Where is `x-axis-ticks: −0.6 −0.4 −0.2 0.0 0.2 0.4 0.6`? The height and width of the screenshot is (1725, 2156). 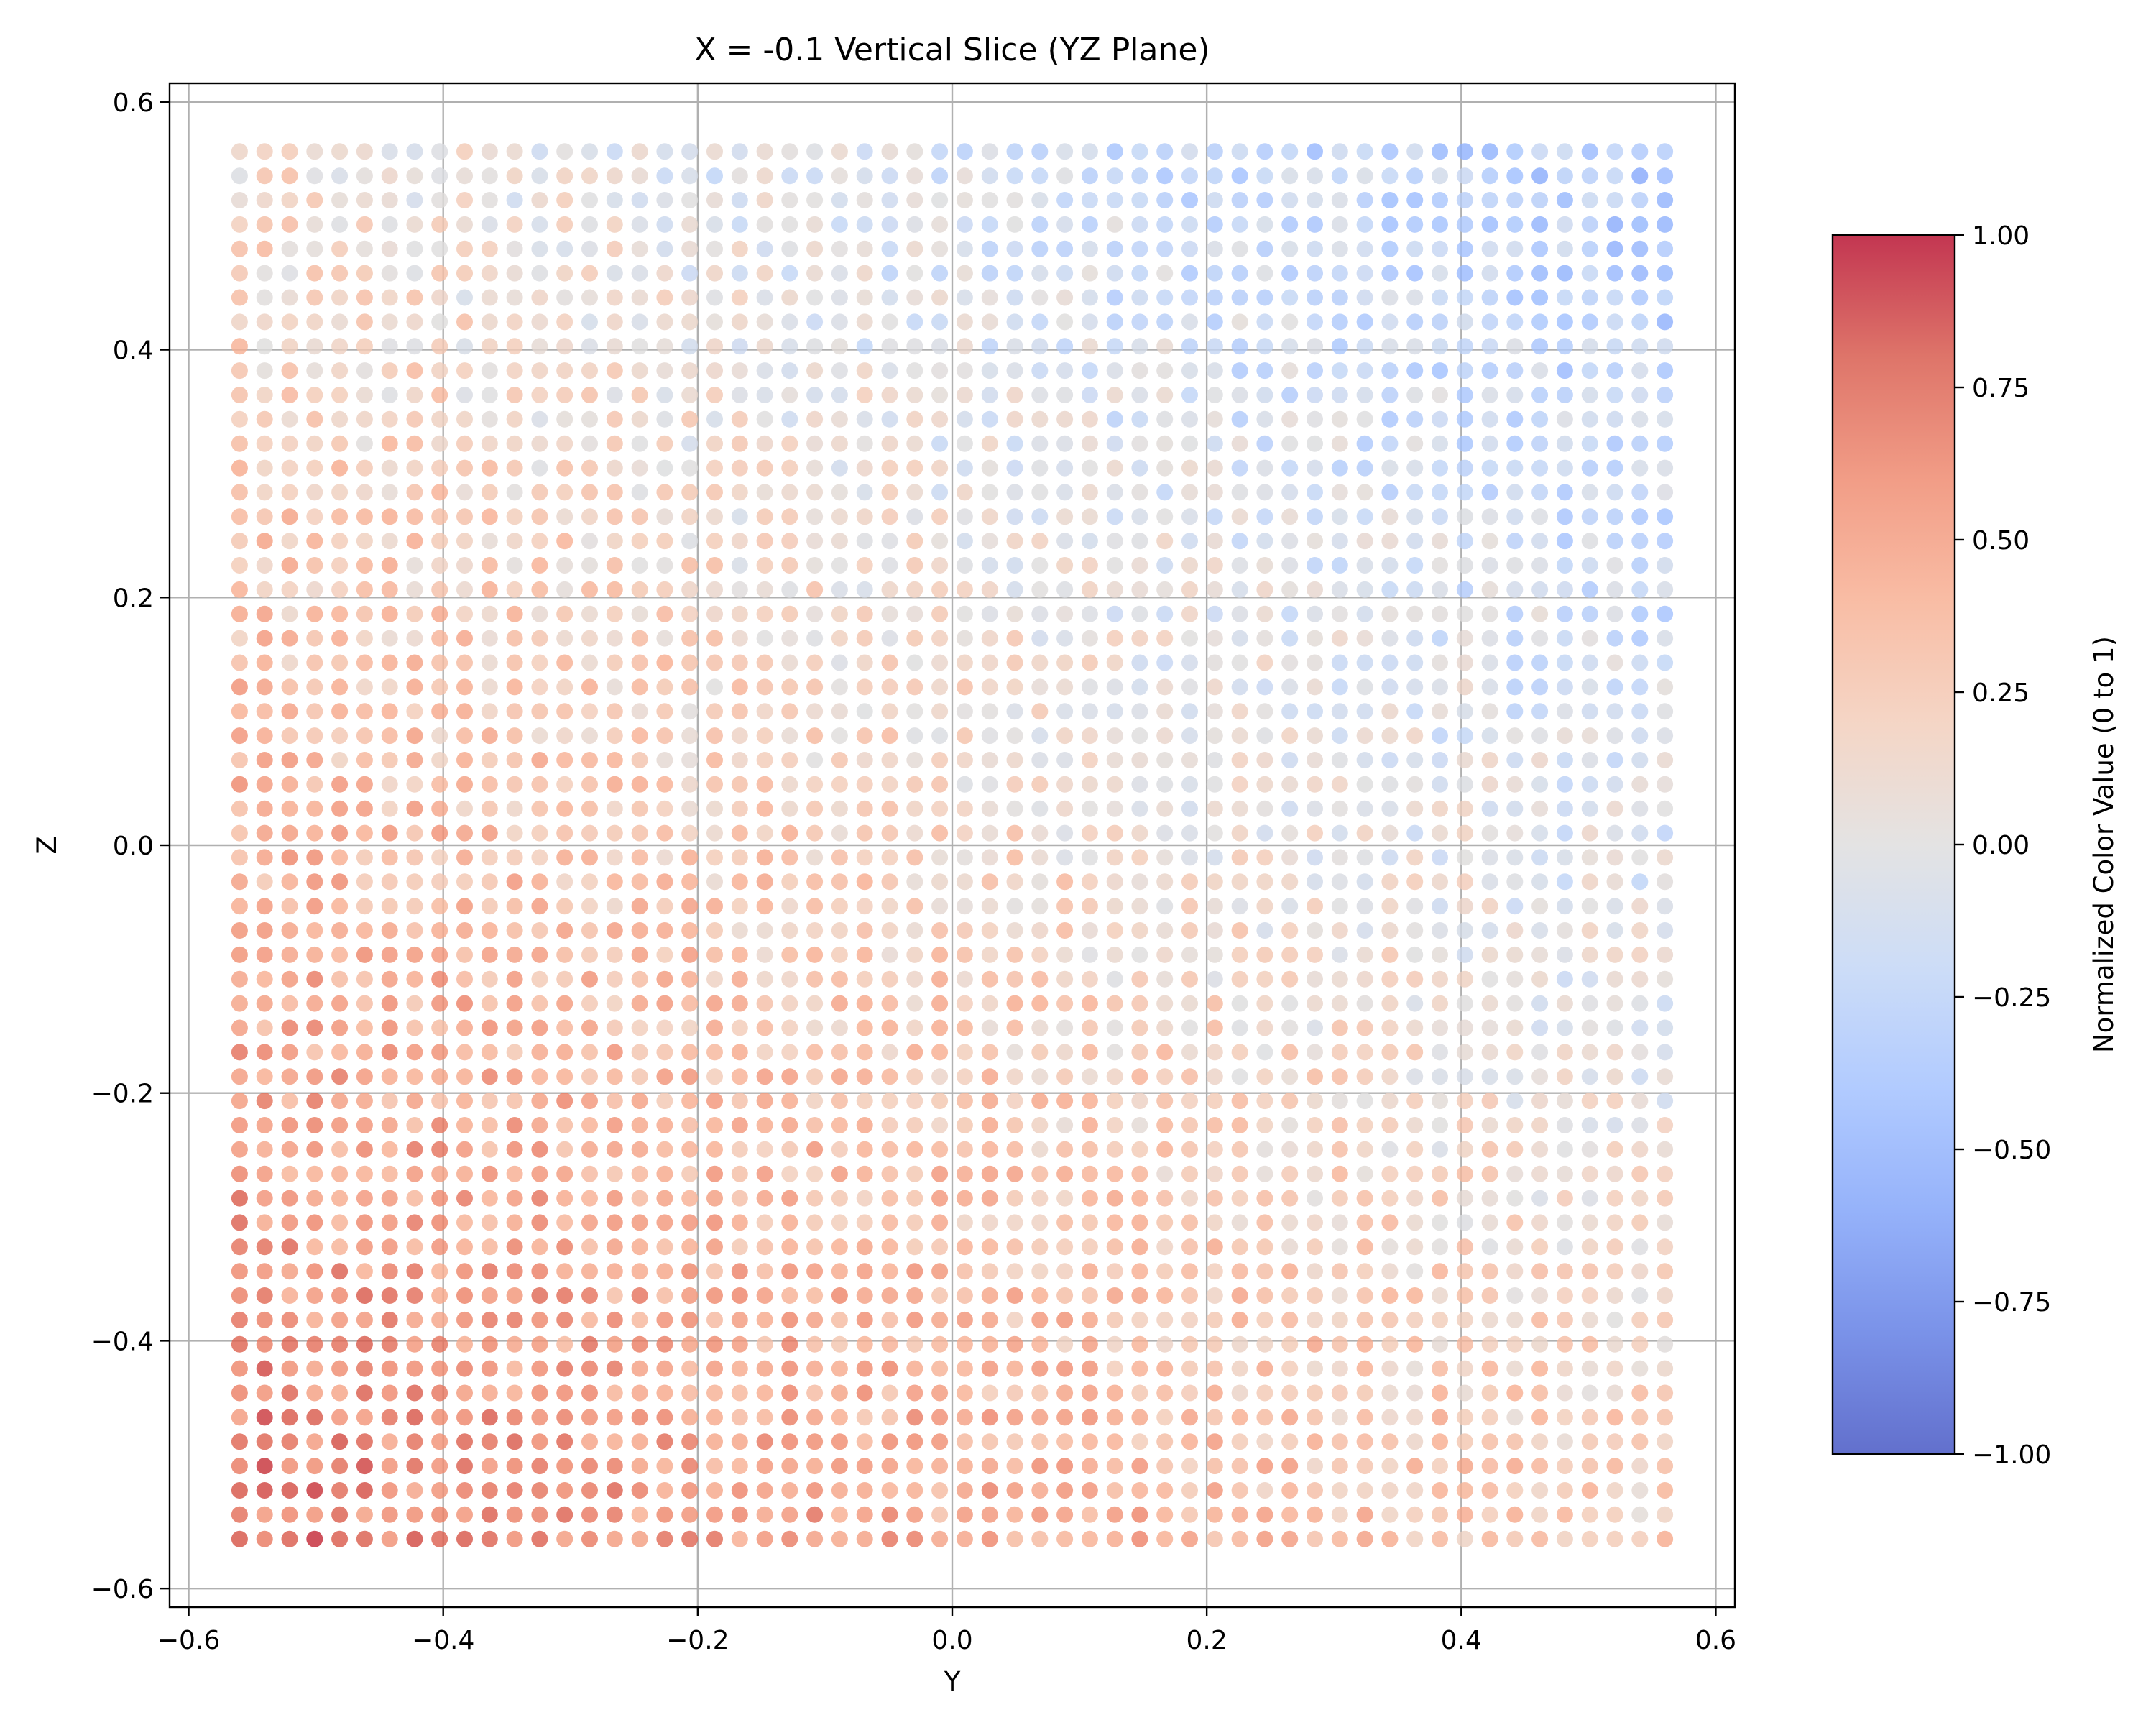
x-axis-ticks: −0.6 −0.4 −0.2 0.0 0.2 0.4 0.6 is located at coordinates (947, 1631).